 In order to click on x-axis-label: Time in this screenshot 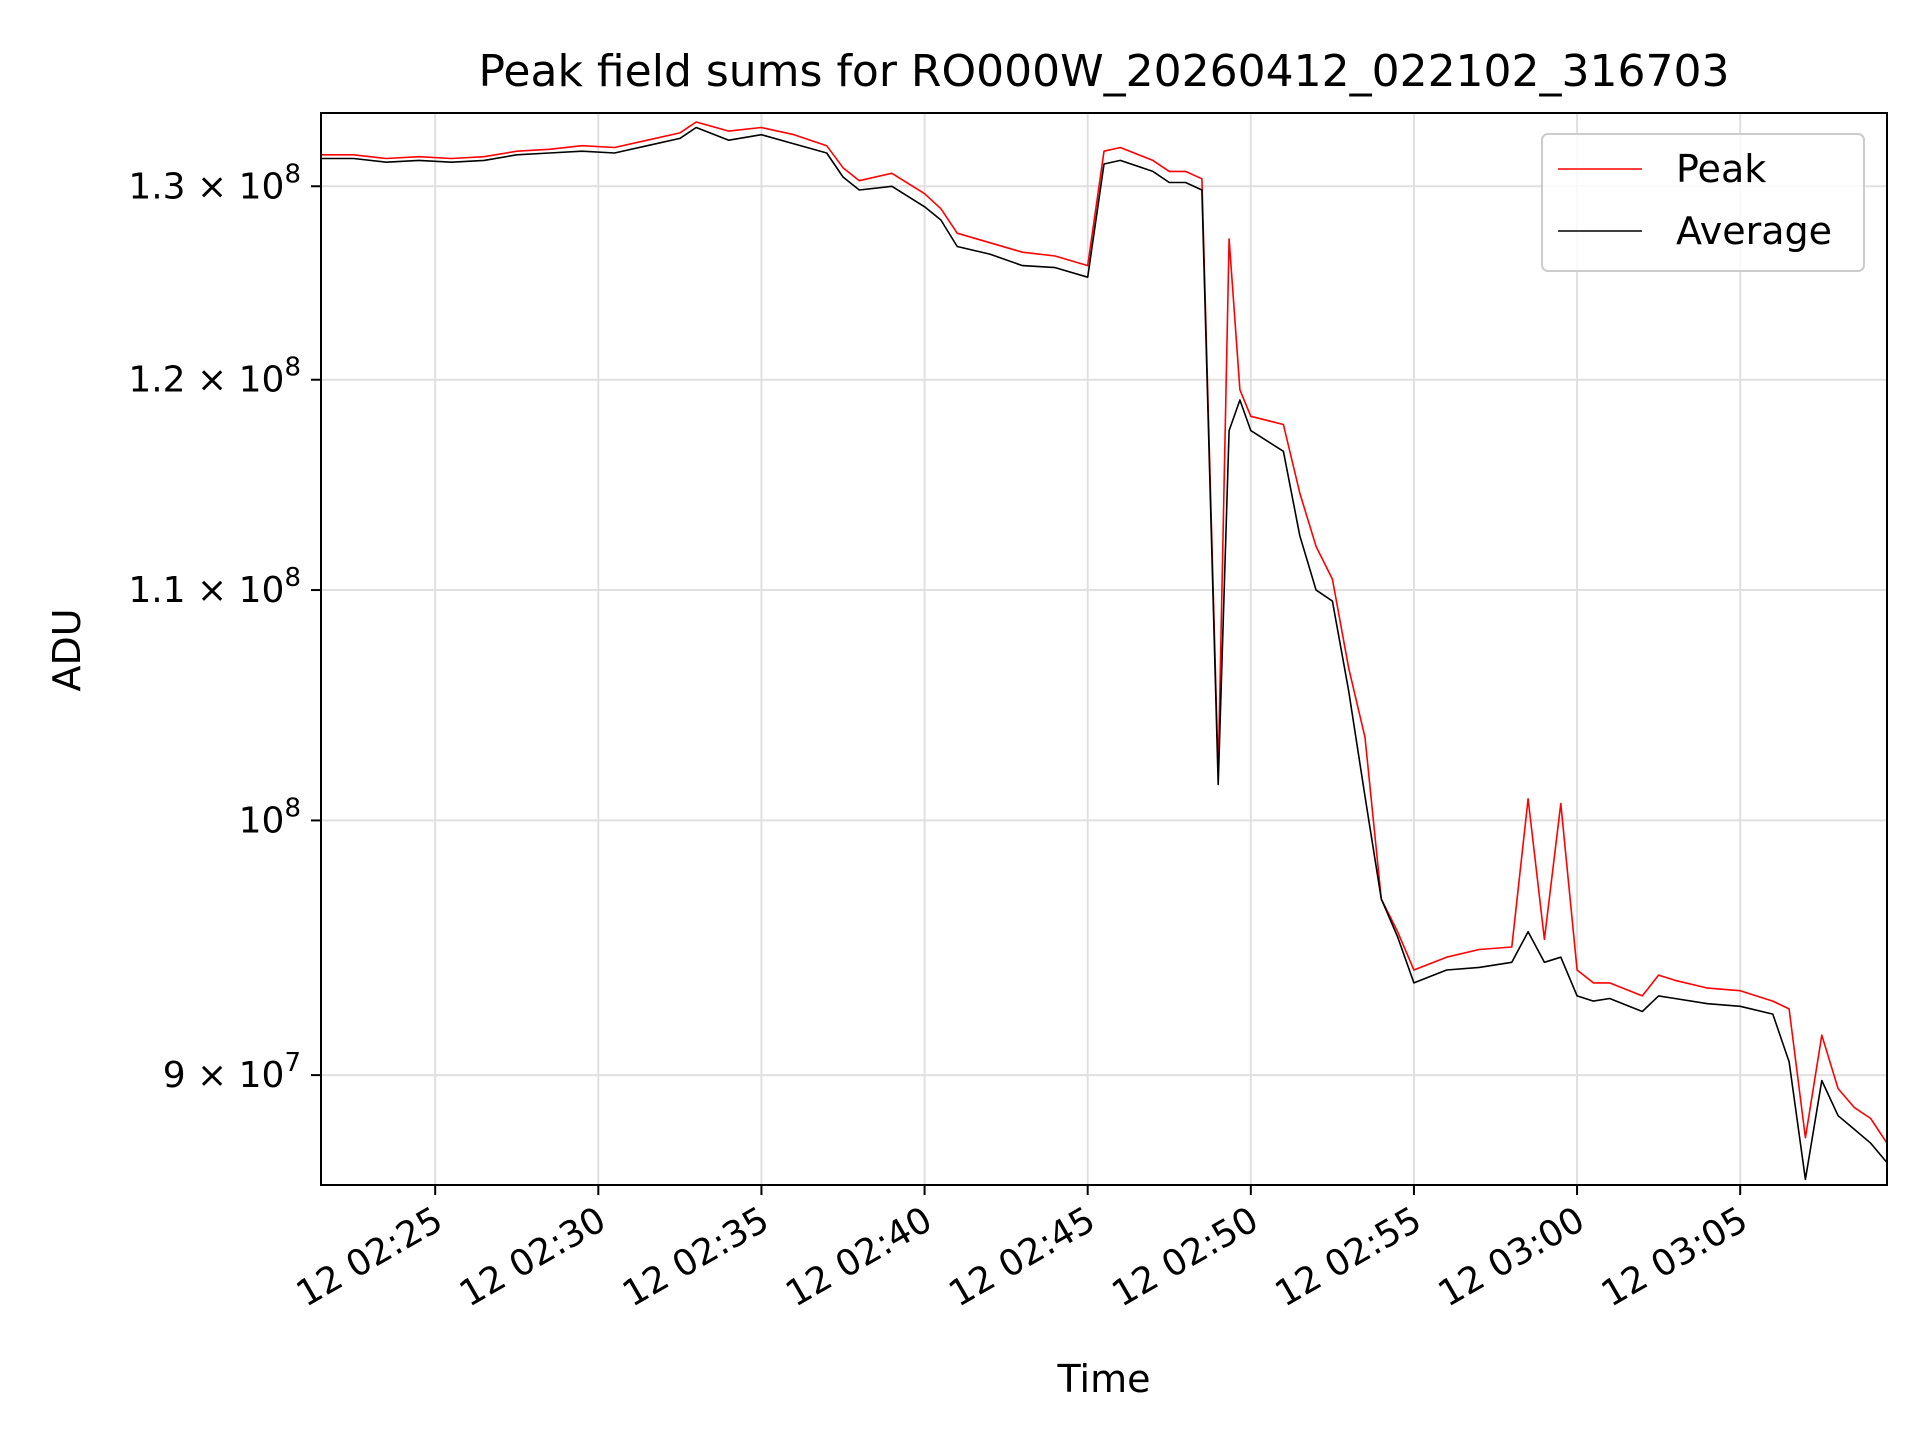, I will do `click(1104, 1379)`.